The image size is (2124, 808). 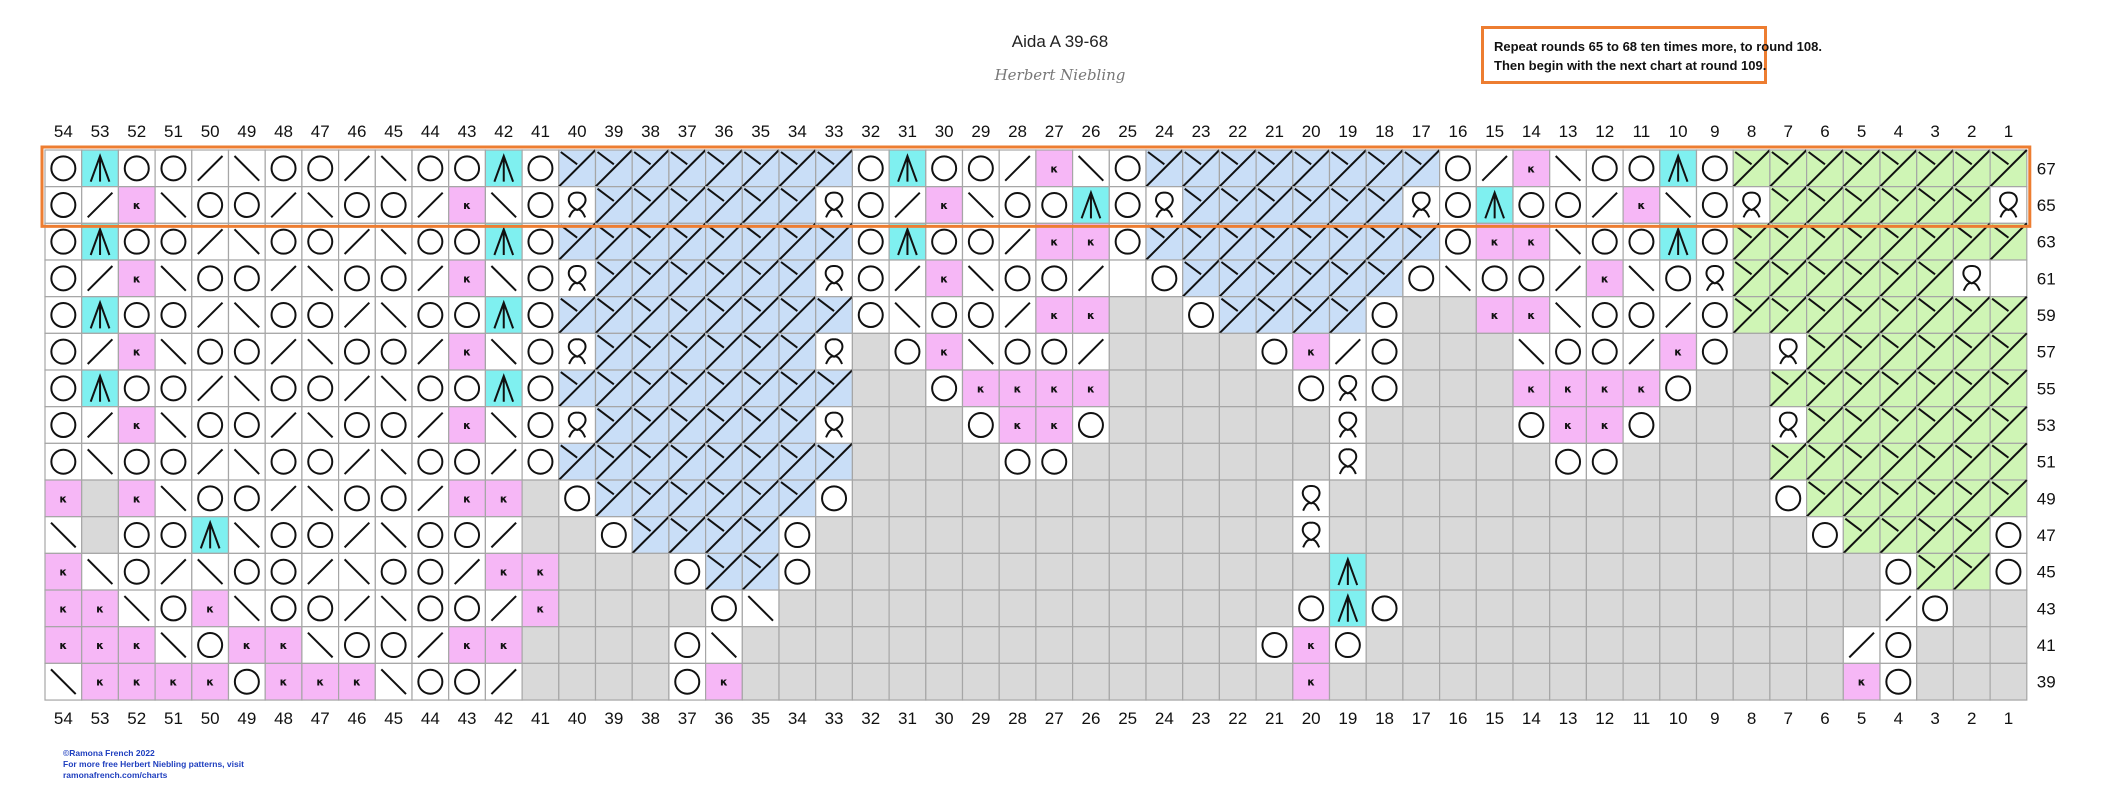 I want to click on round-number: 49, so click(x=2046, y=498).